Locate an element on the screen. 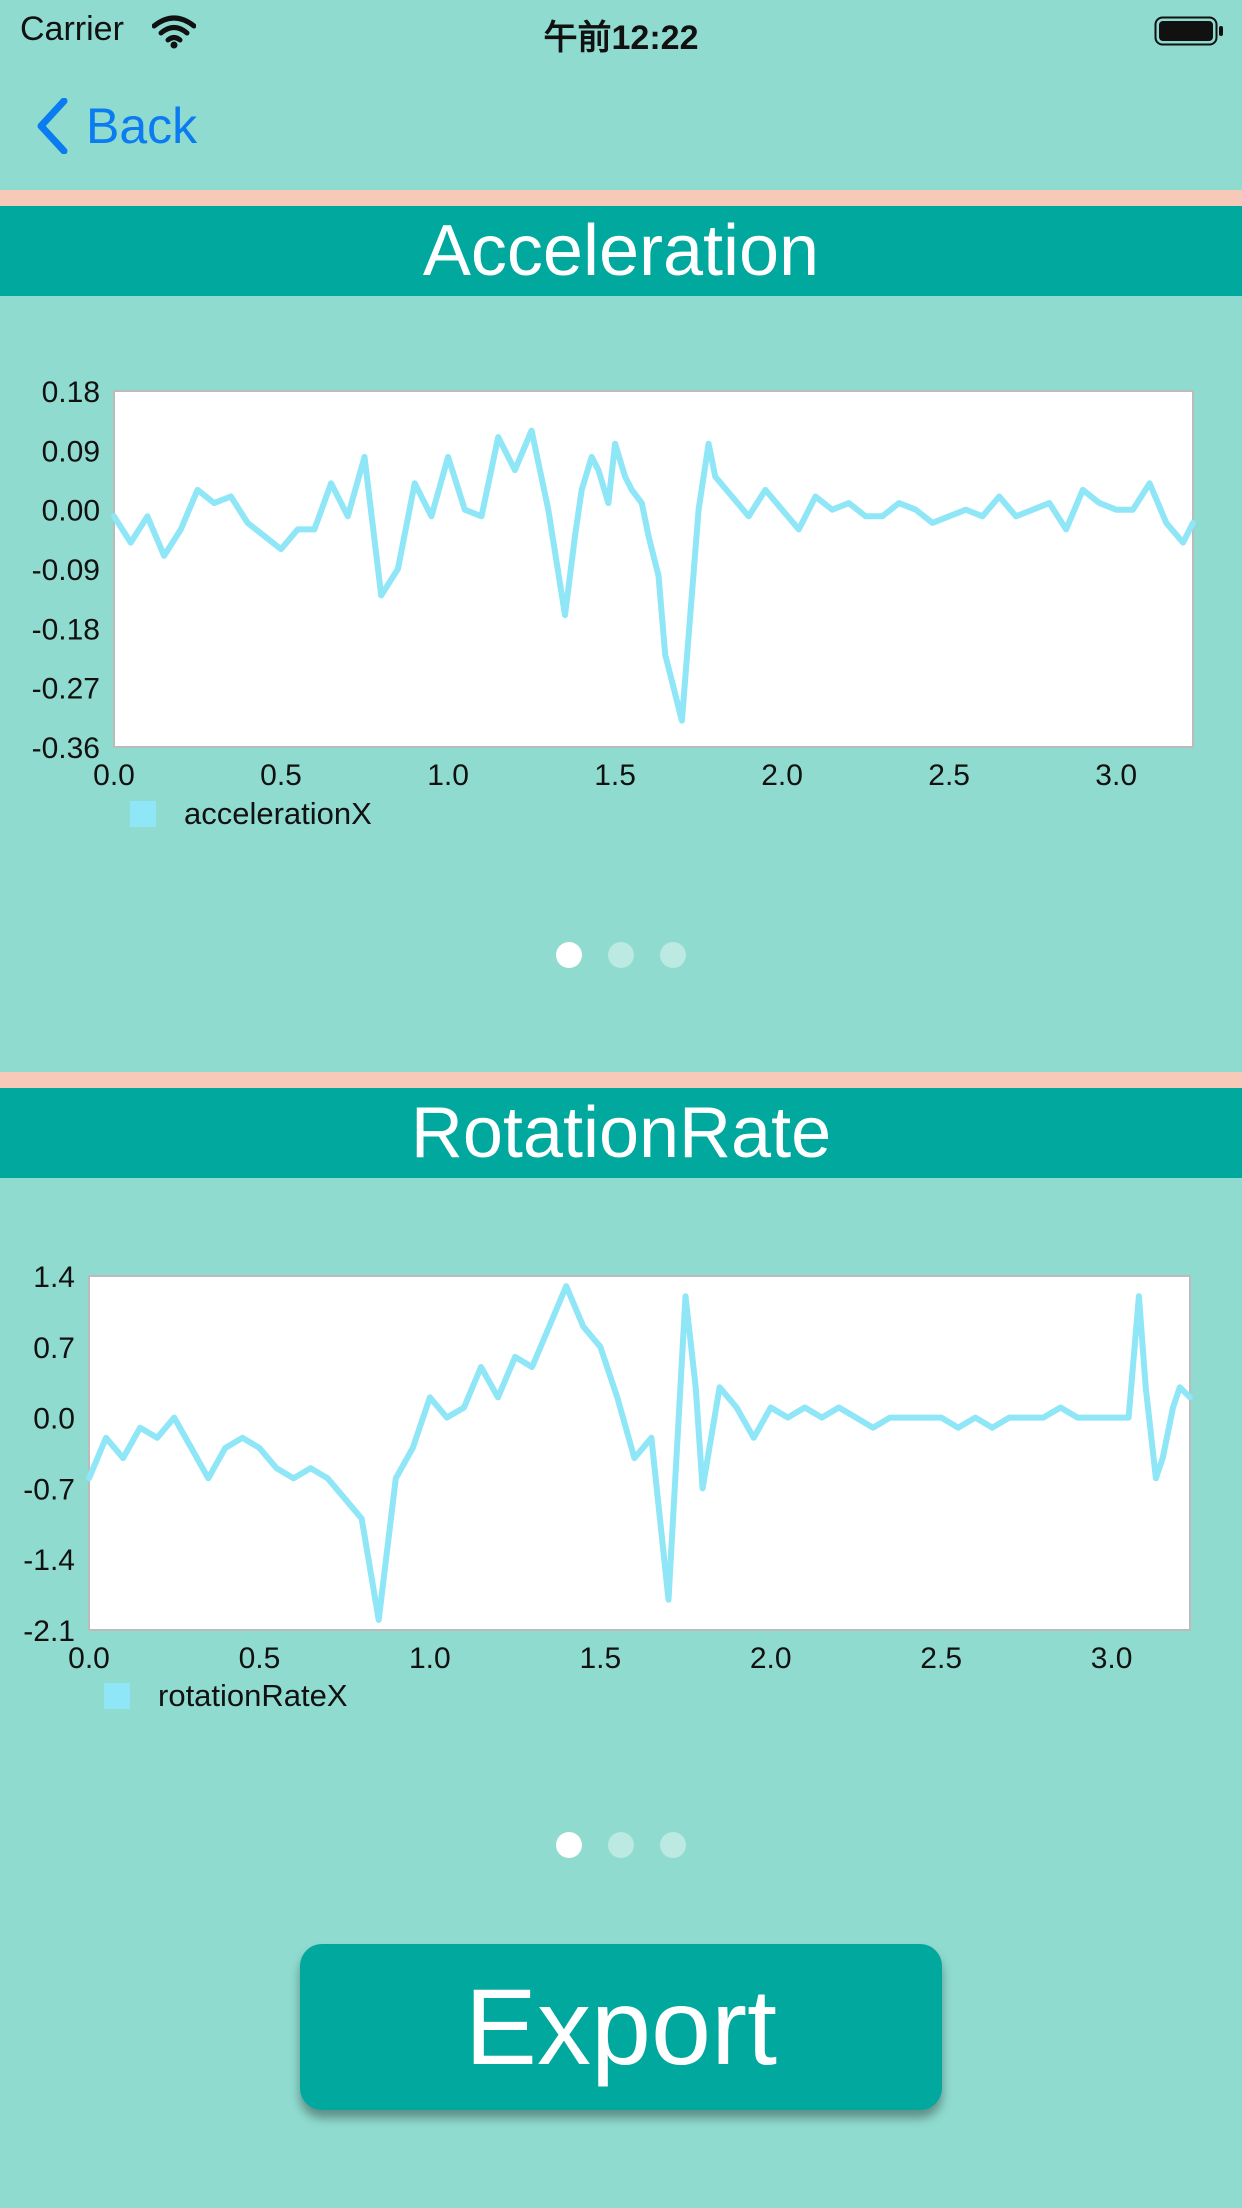  wifi-icon is located at coordinates (174, 32).